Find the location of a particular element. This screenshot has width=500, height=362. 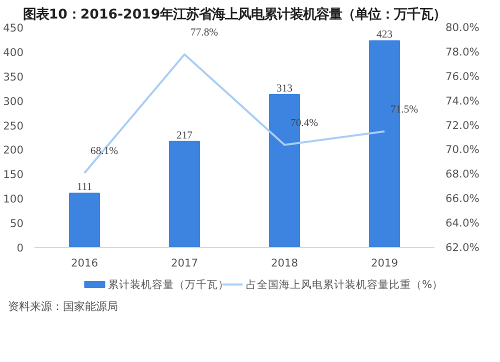

y-tick-label: 450 is located at coordinates (13, 28).